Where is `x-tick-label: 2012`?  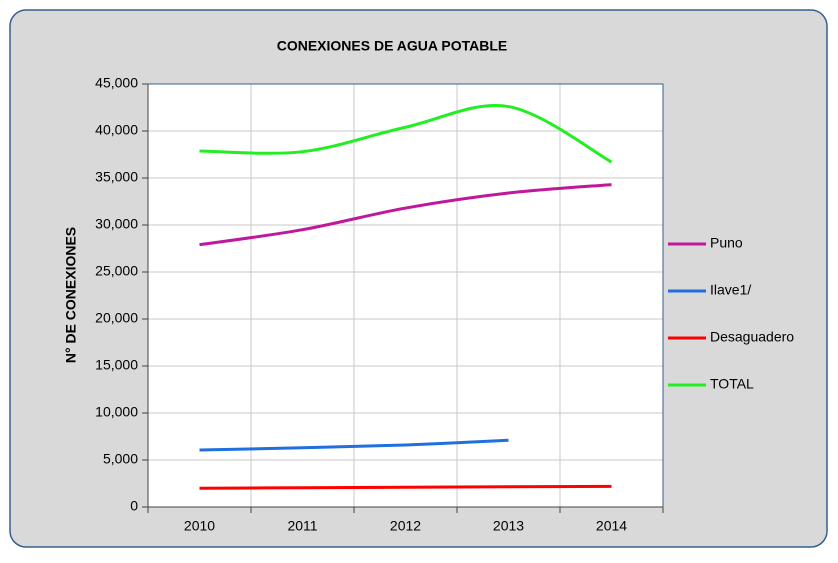
x-tick-label: 2012 is located at coordinates (405, 526).